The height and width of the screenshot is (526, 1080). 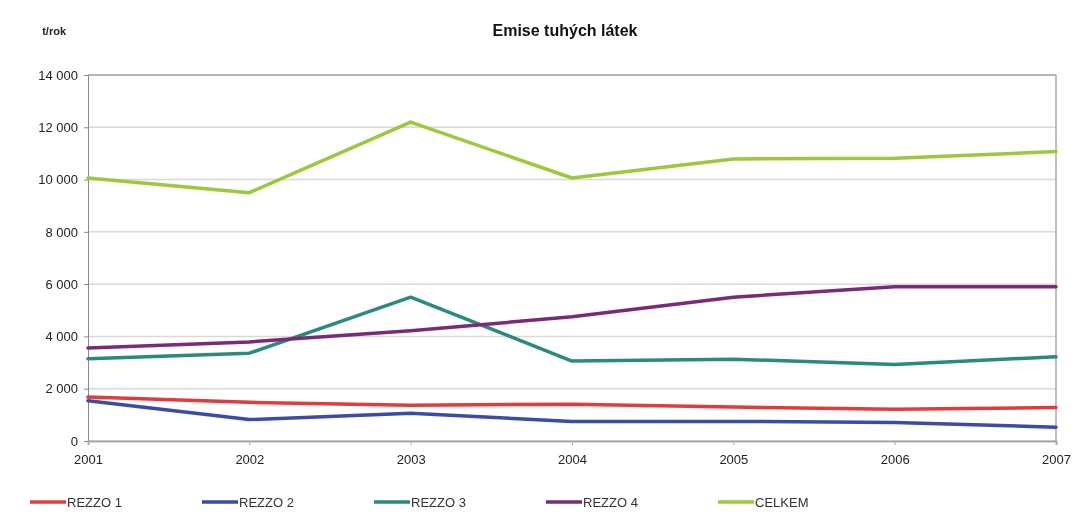 I want to click on x-tick-label: 2004, so click(x=572, y=460).